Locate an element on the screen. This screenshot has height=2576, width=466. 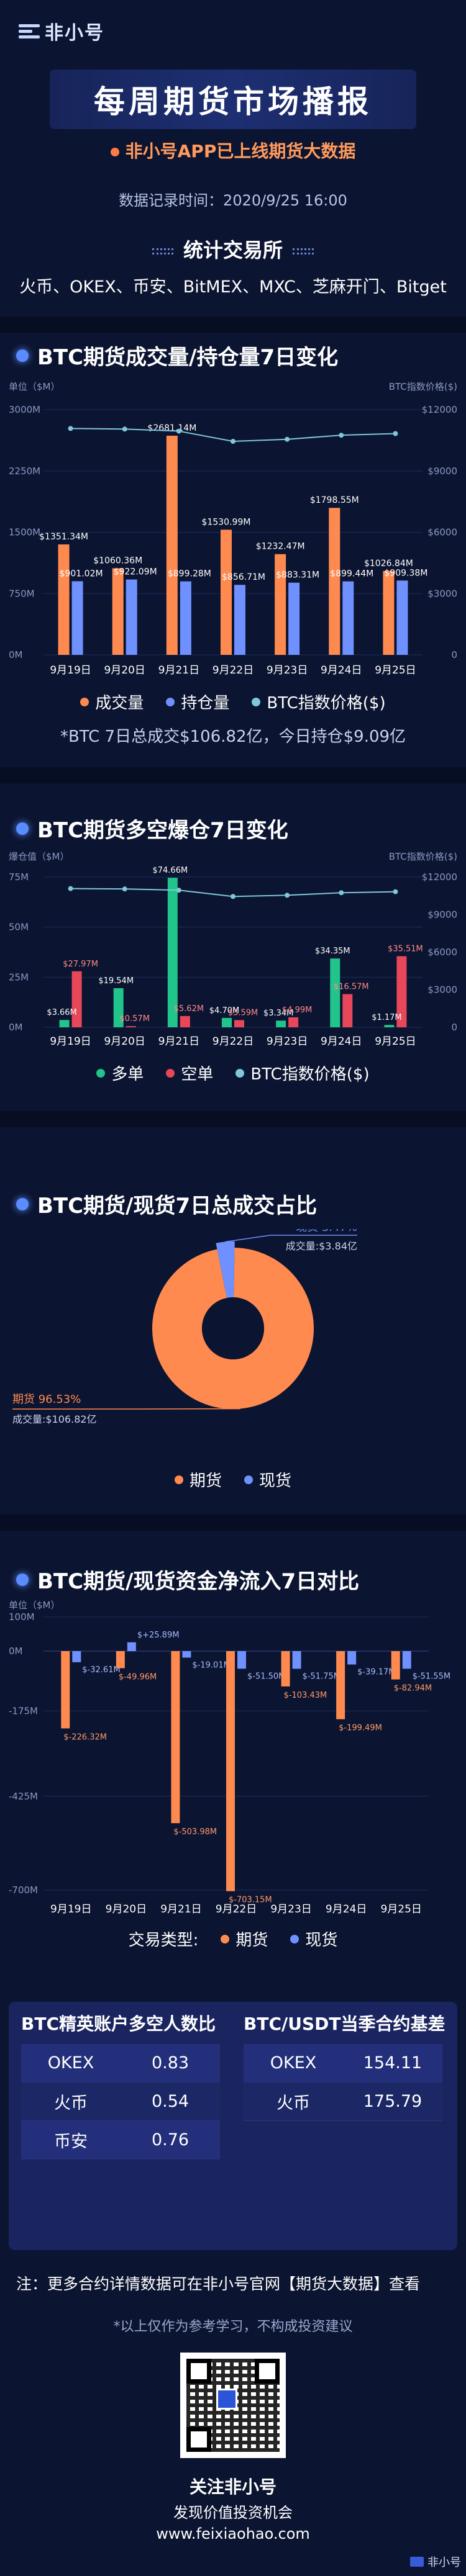
basis-title: BTC/USDT当季合约基差 is located at coordinates (344, 2024).